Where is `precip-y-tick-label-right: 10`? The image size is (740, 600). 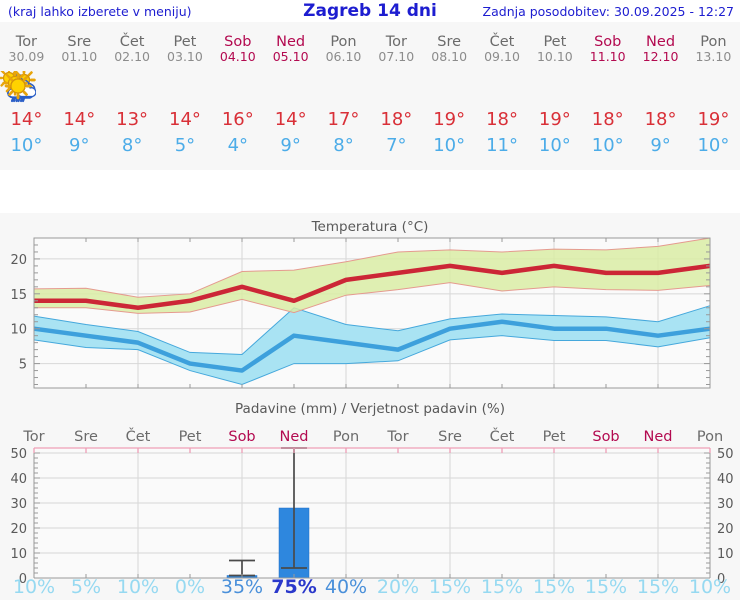
precip-y-tick-label-right: 10 is located at coordinates (725, 554).